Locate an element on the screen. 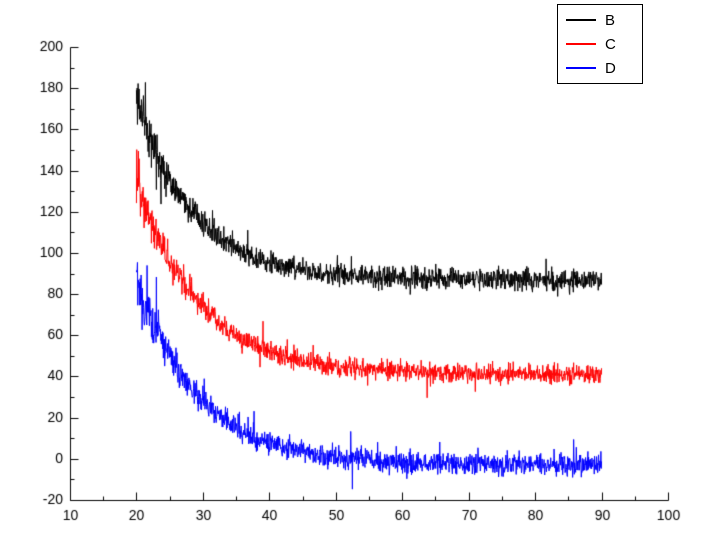  legend-label-b: B is located at coordinates (610, 20).